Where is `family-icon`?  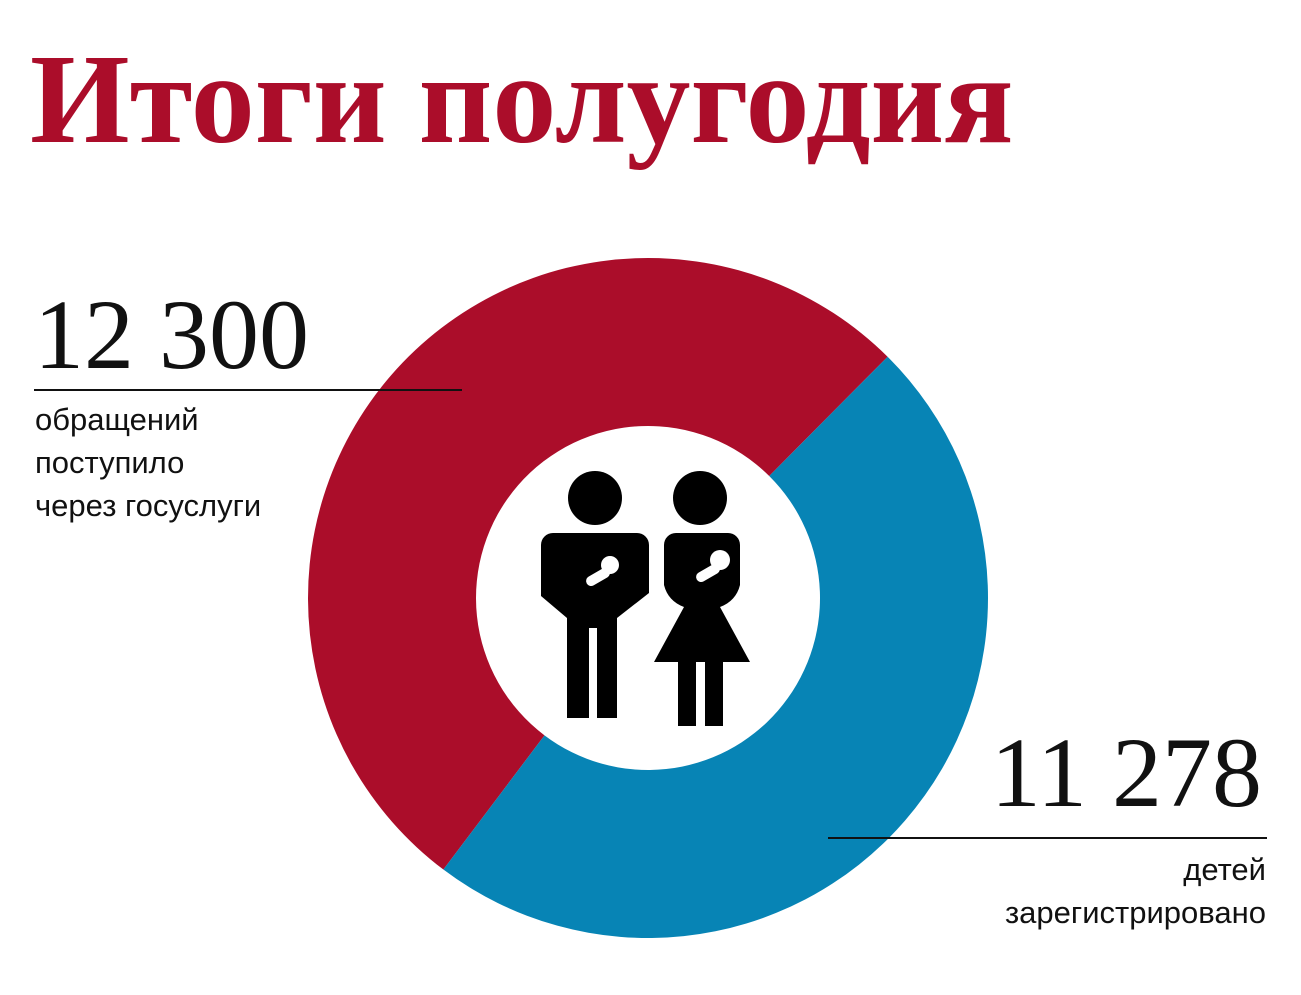 family-icon is located at coordinates (645, 598).